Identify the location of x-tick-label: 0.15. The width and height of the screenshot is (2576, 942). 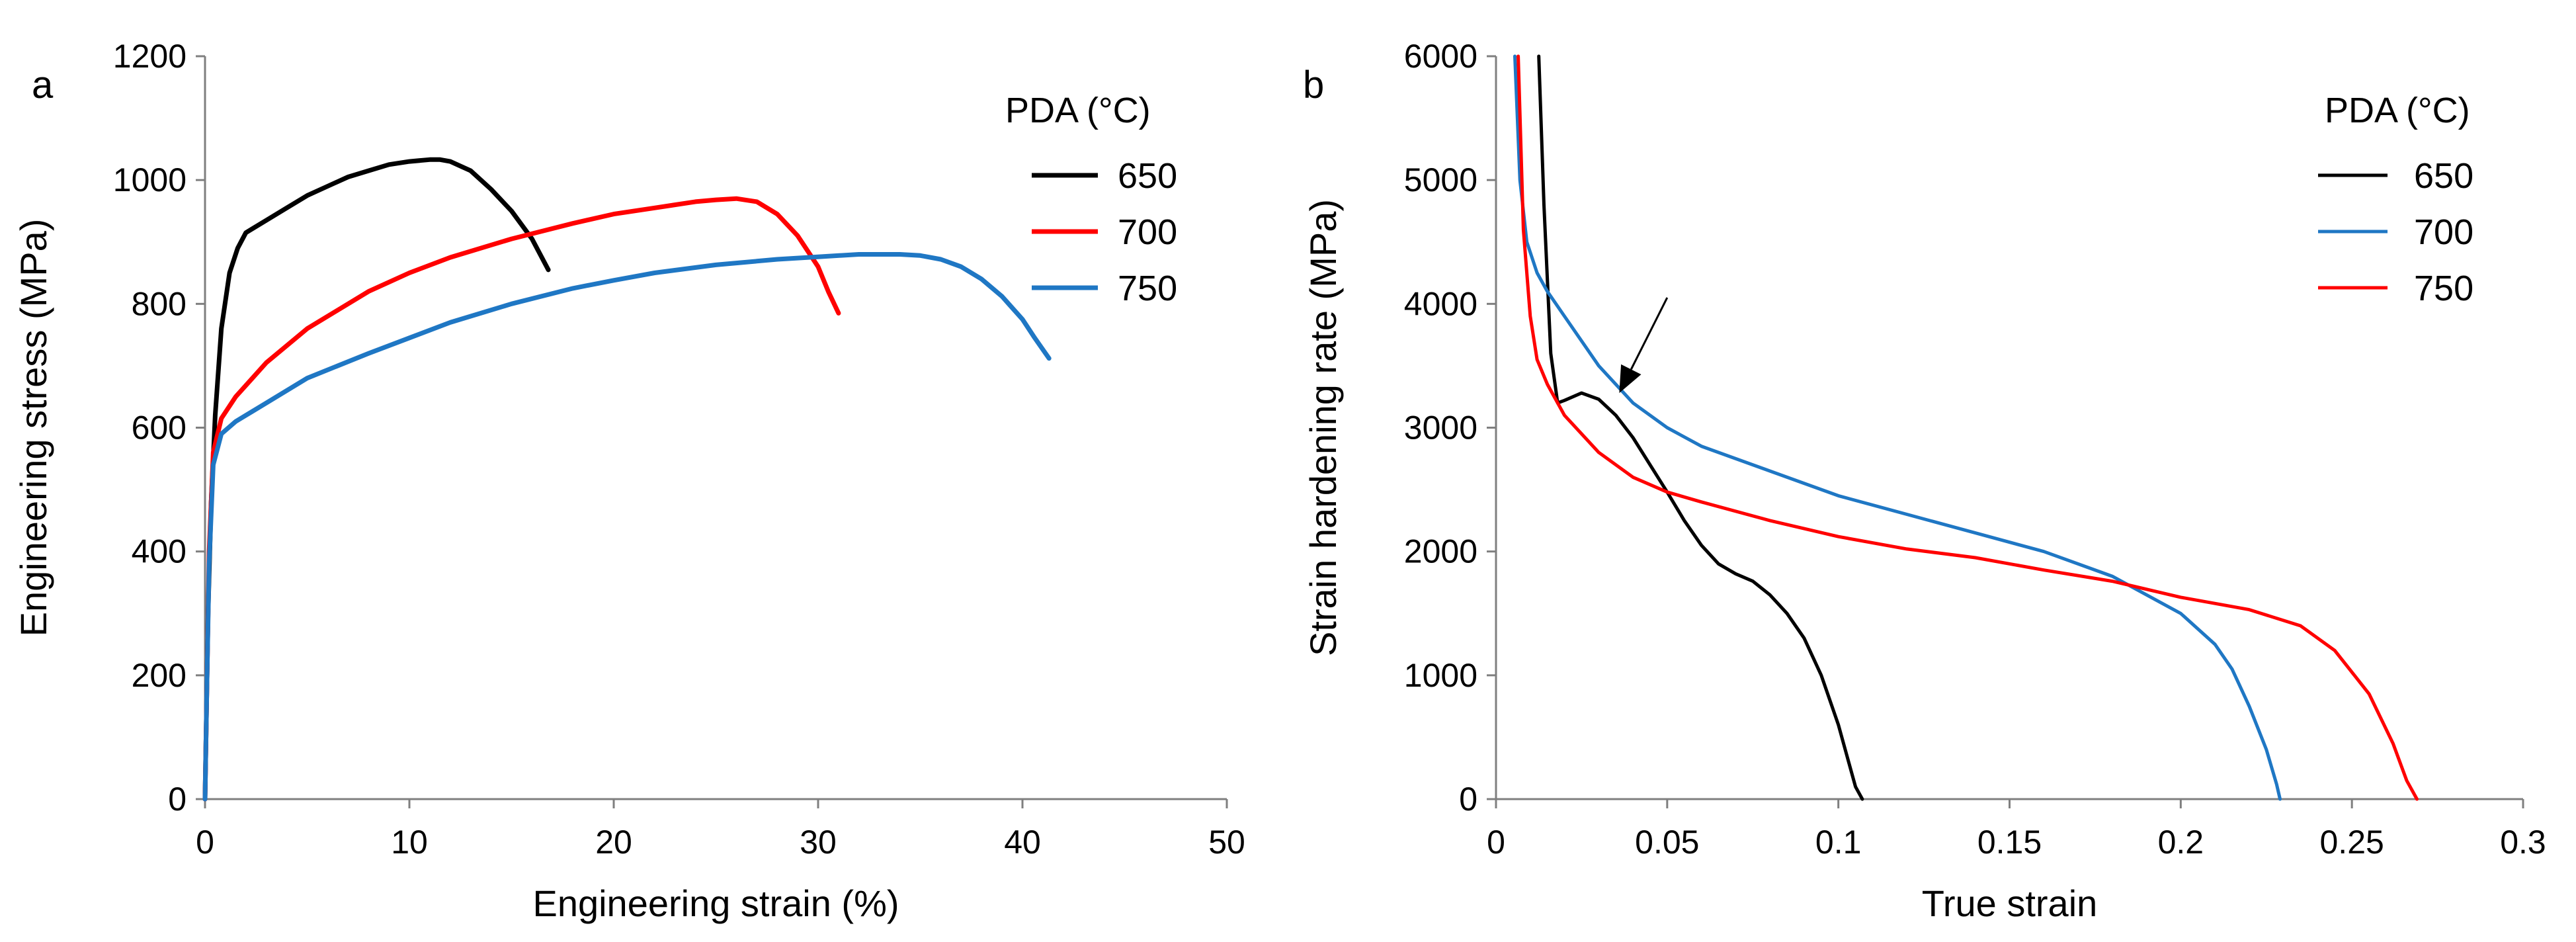
(2009, 843).